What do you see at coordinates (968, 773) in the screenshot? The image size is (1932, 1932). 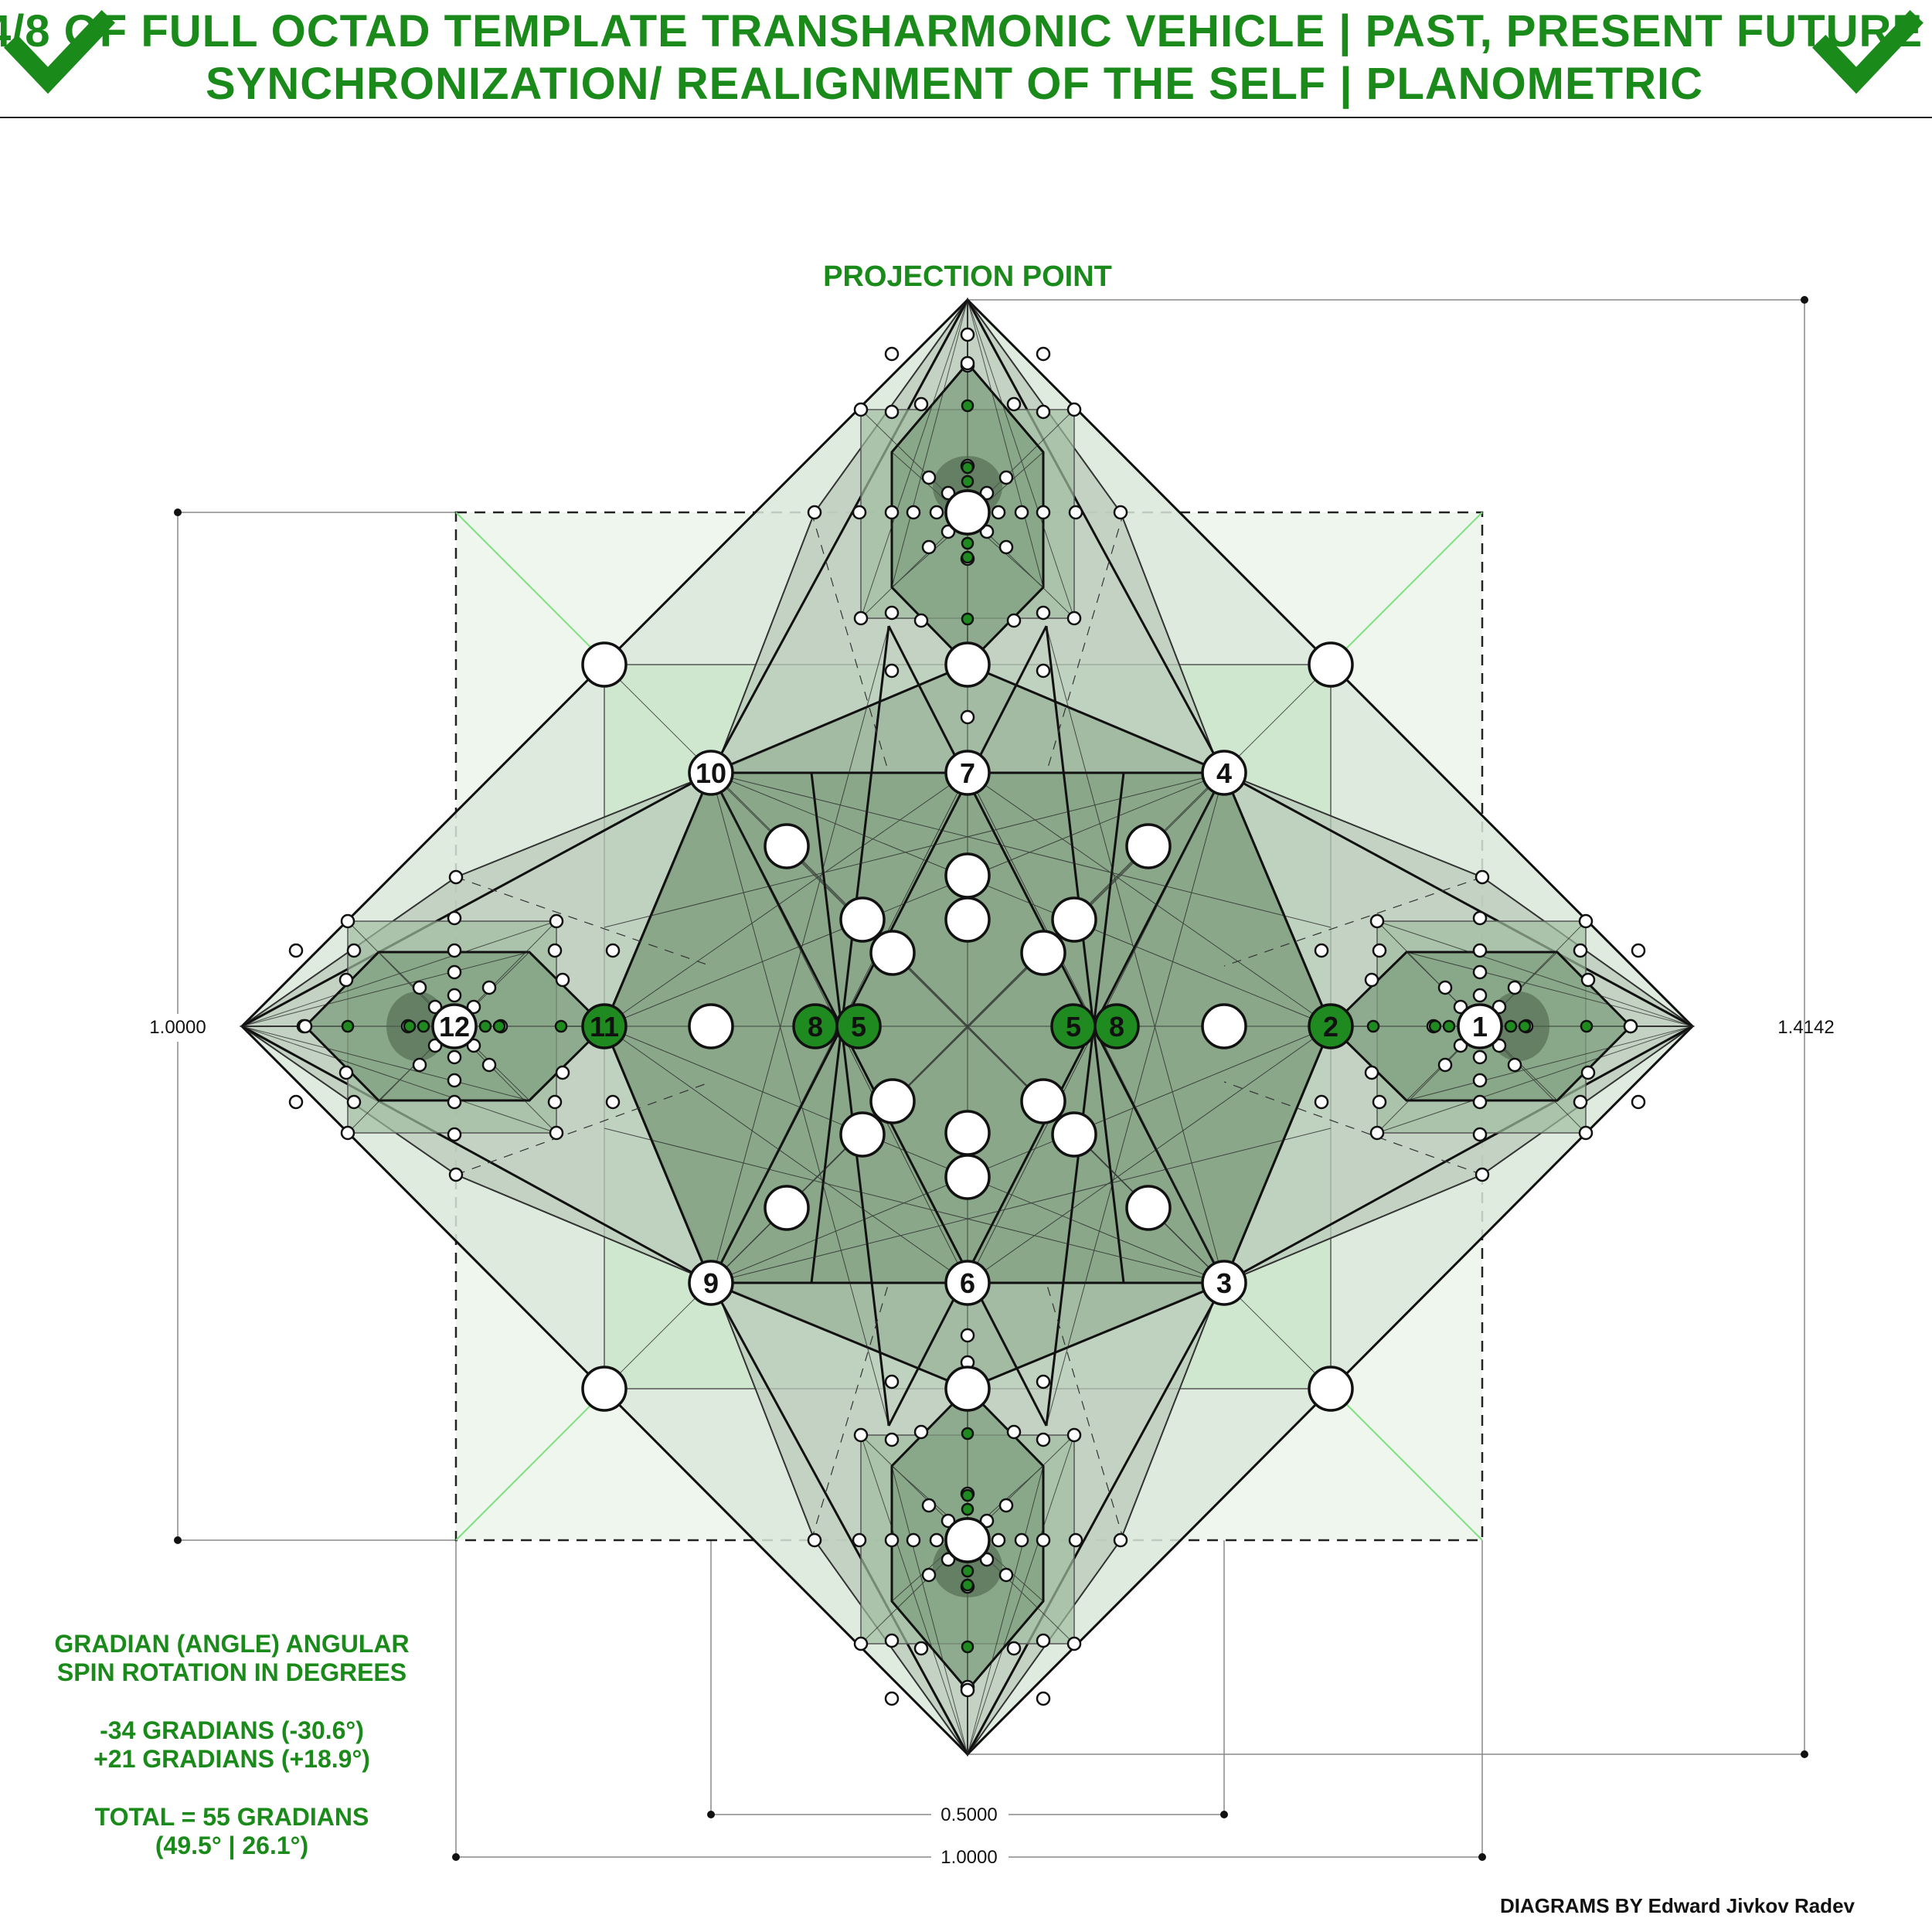 I see `svg-text: 7` at bounding box center [968, 773].